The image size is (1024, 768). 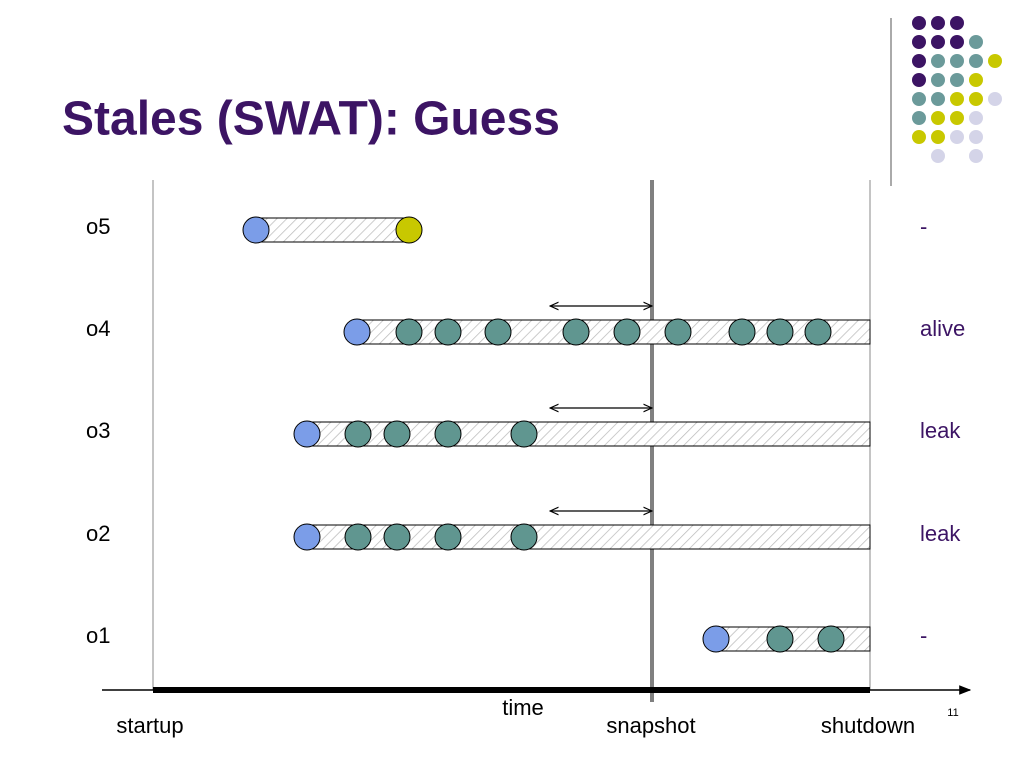 What do you see at coordinates (952, 713) in the screenshot?
I see `page-number: 11` at bounding box center [952, 713].